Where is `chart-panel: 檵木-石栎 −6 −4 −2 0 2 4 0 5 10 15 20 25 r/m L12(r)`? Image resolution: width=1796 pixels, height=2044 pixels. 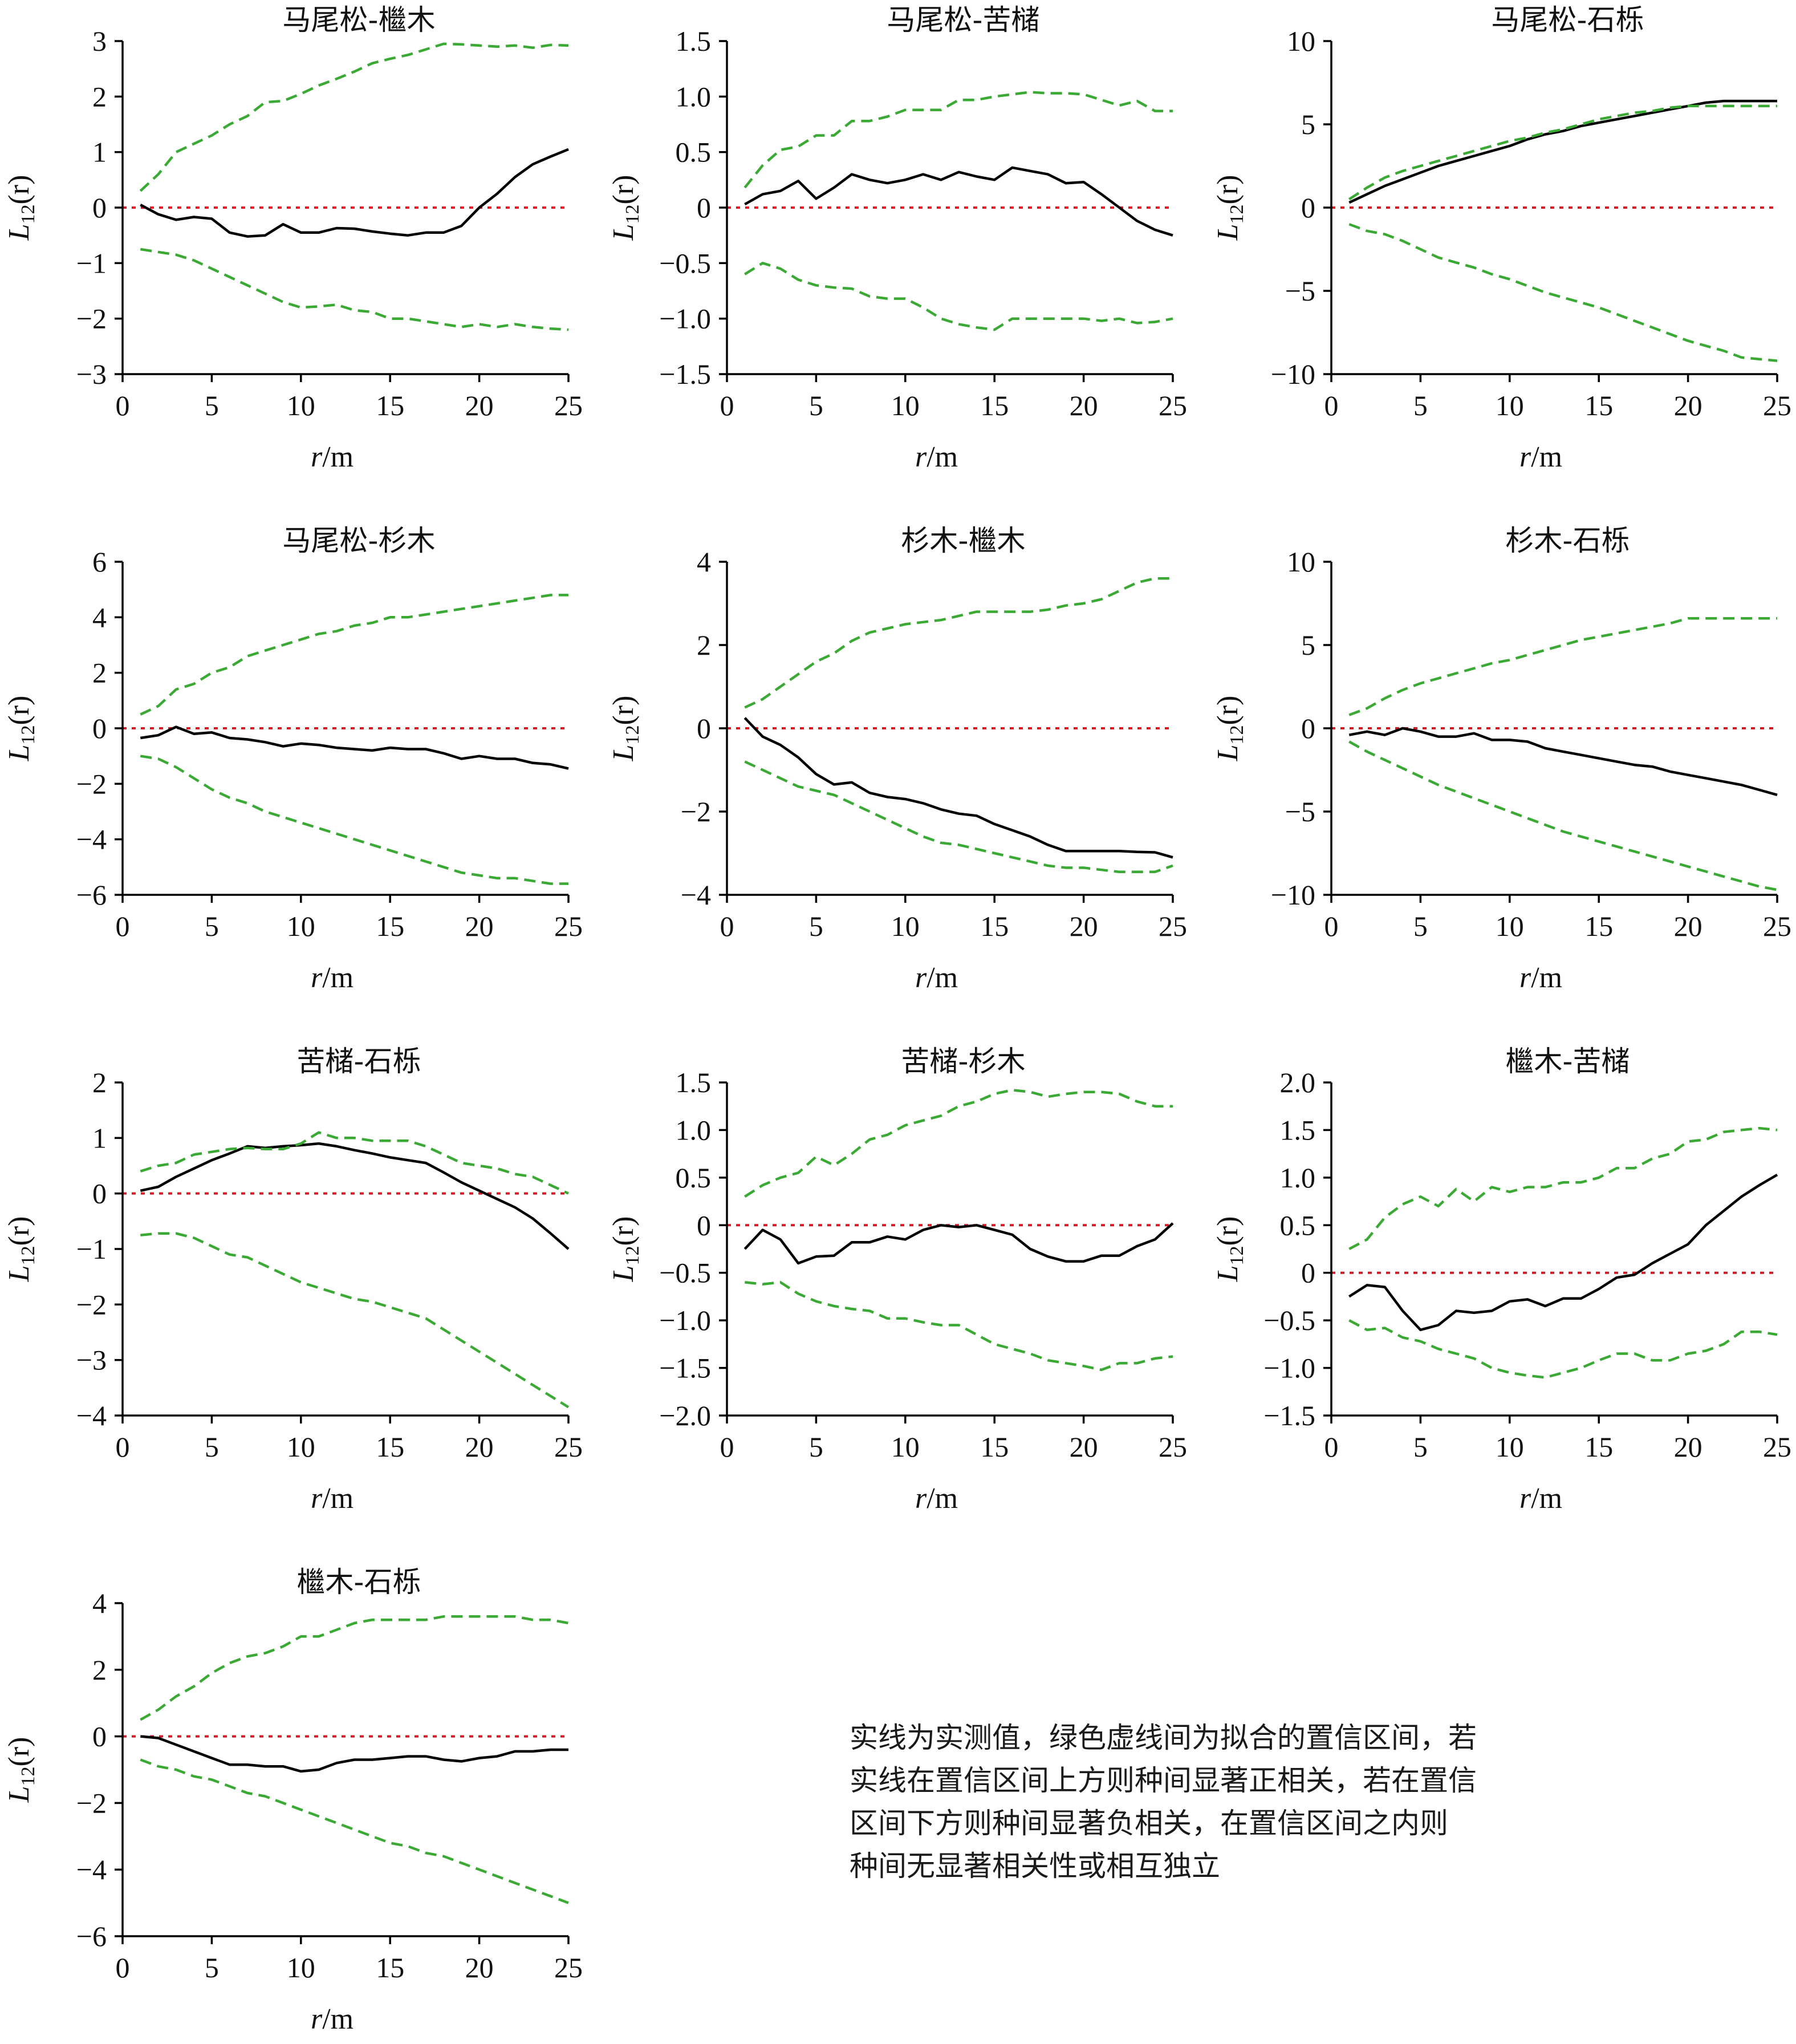 chart-panel: 檵木-石栎 −6 −4 −2 0 2 4 0 5 10 15 20 25 r/m L12(r) is located at coordinates (293, 1800).